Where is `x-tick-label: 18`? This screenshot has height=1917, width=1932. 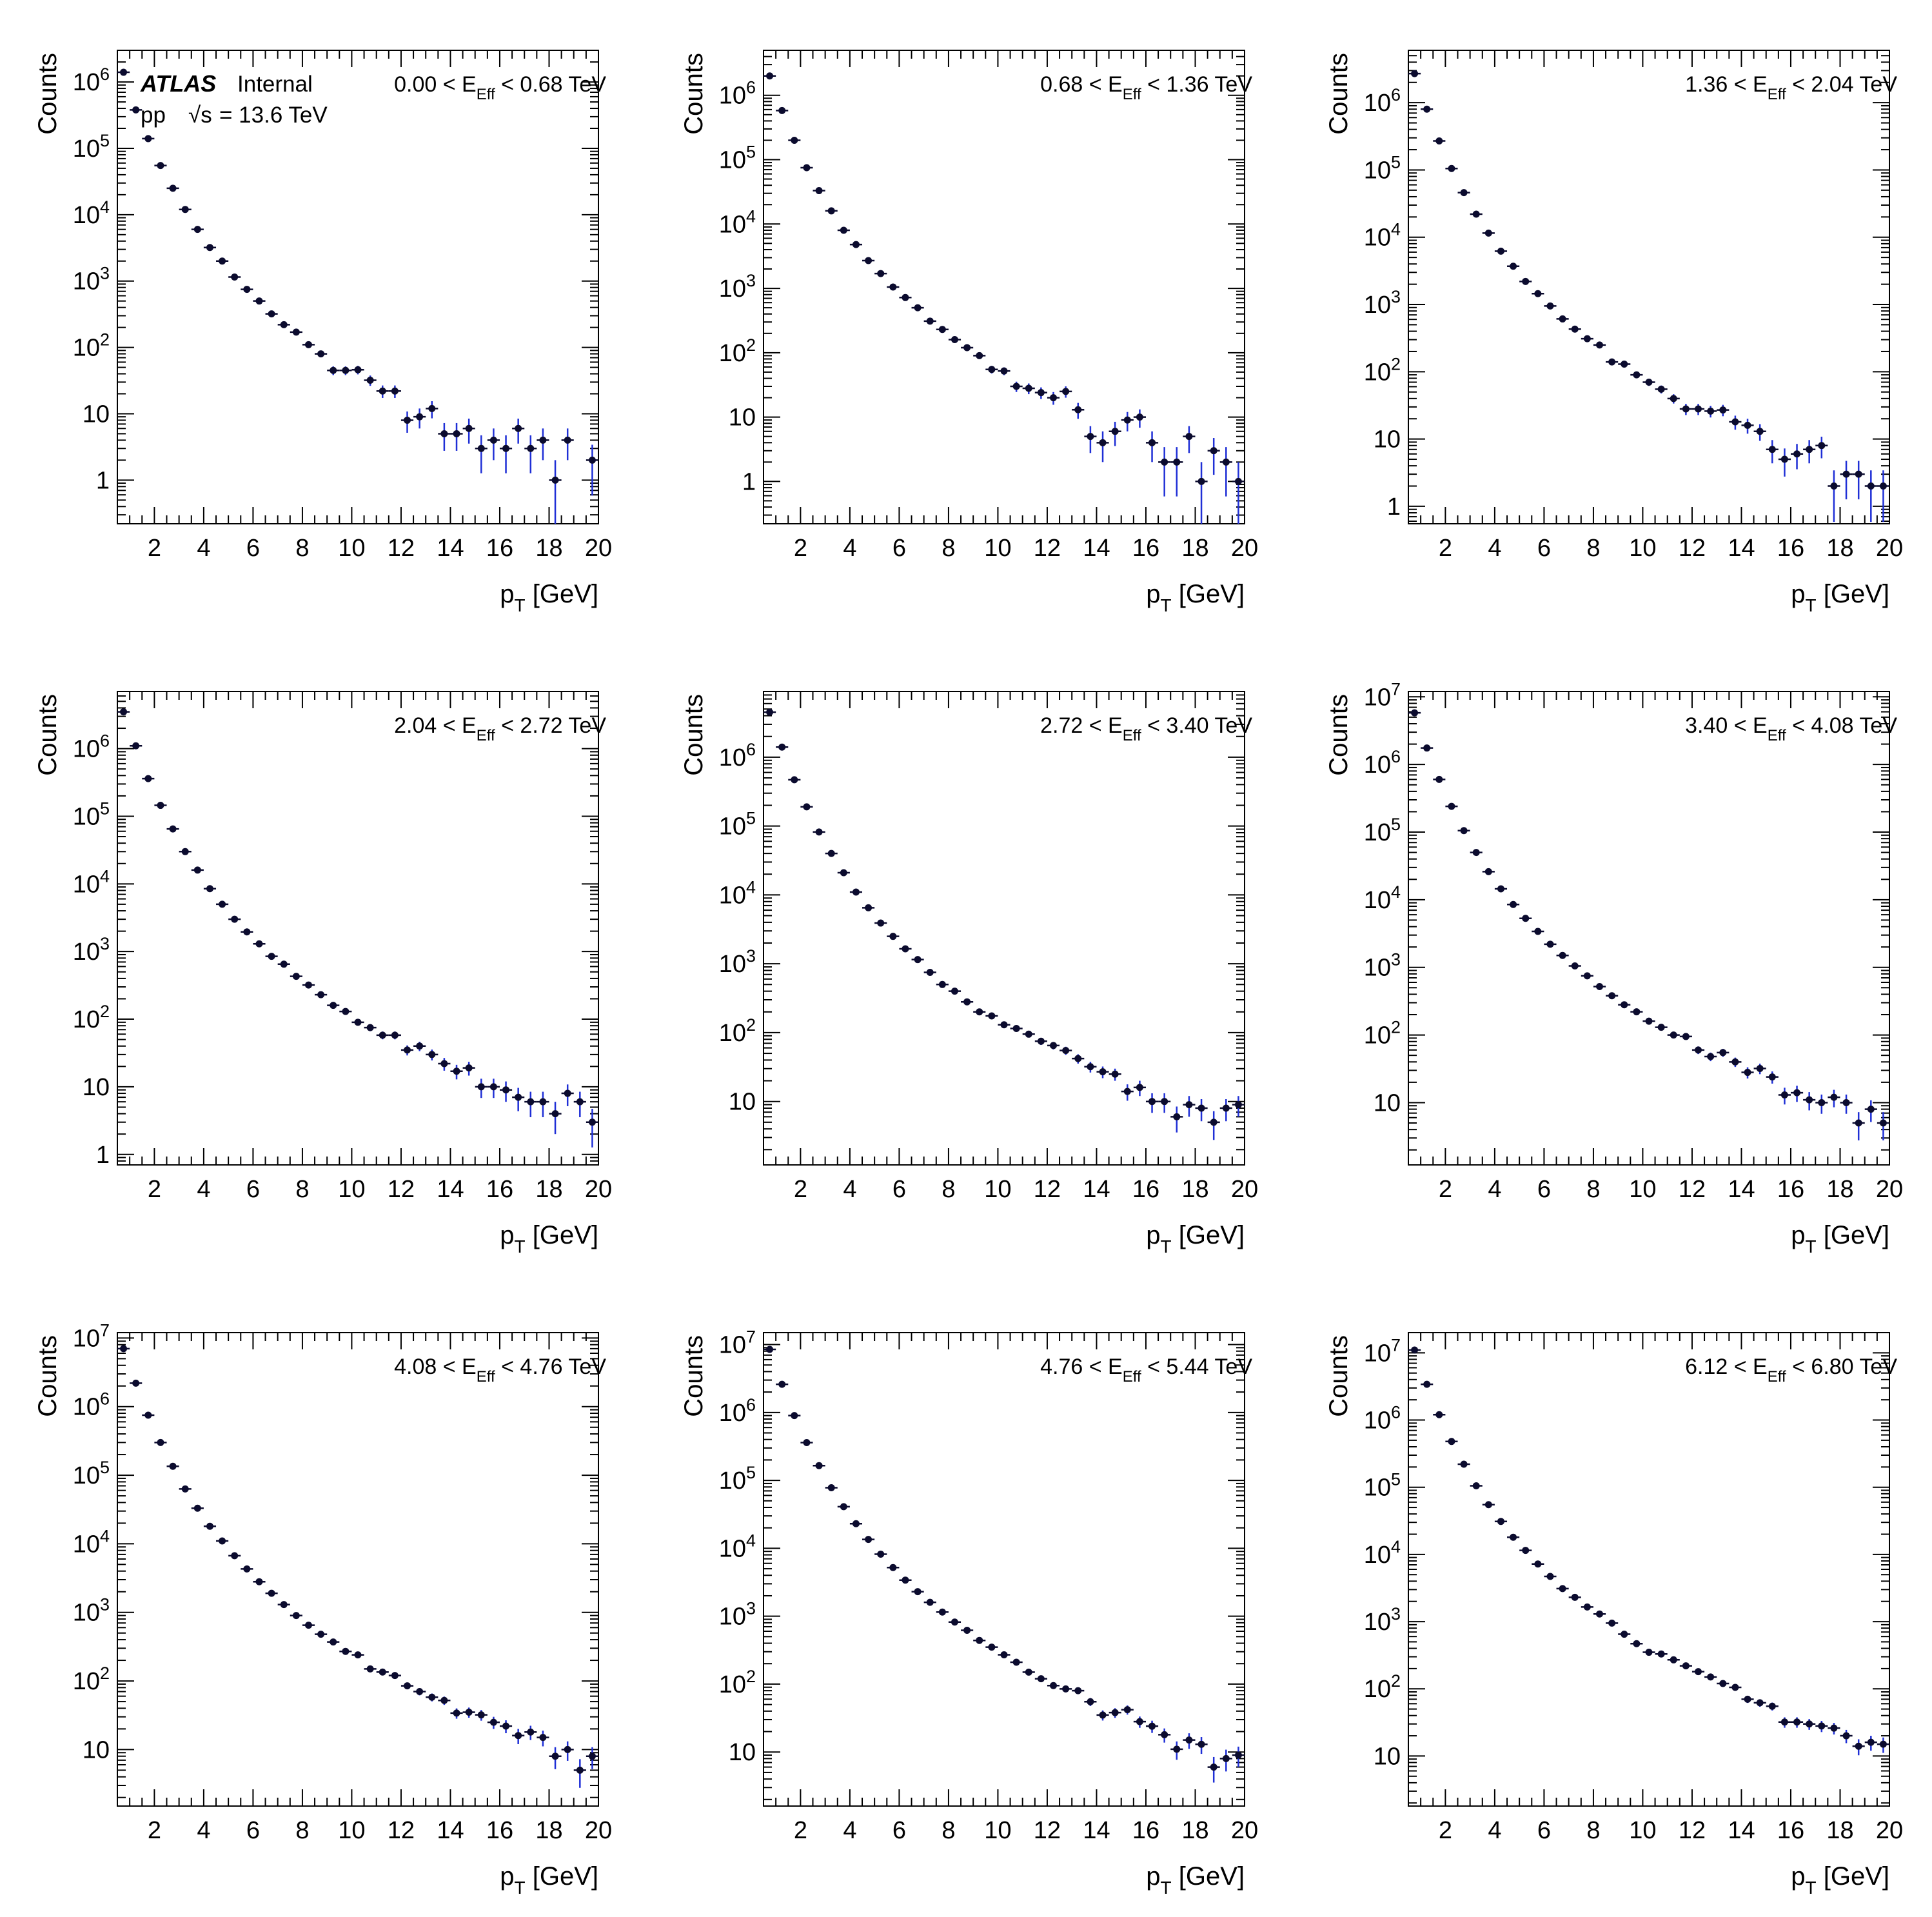
x-tick-label: 18 is located at coordinates (1839, 548).